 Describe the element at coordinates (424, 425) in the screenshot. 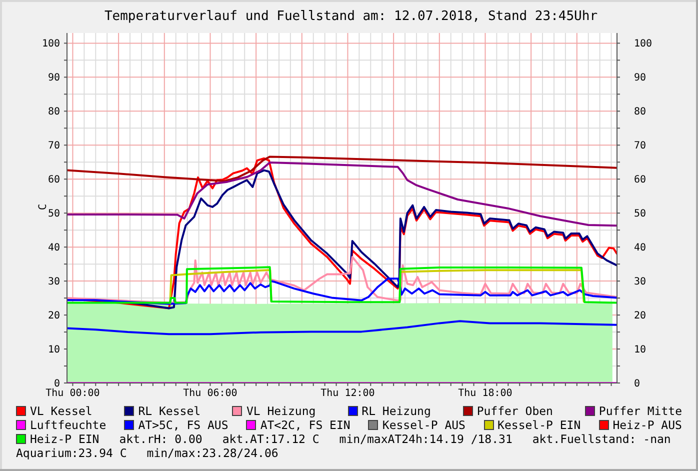

I see `legend-label: Kessel-P AUS` at that location.